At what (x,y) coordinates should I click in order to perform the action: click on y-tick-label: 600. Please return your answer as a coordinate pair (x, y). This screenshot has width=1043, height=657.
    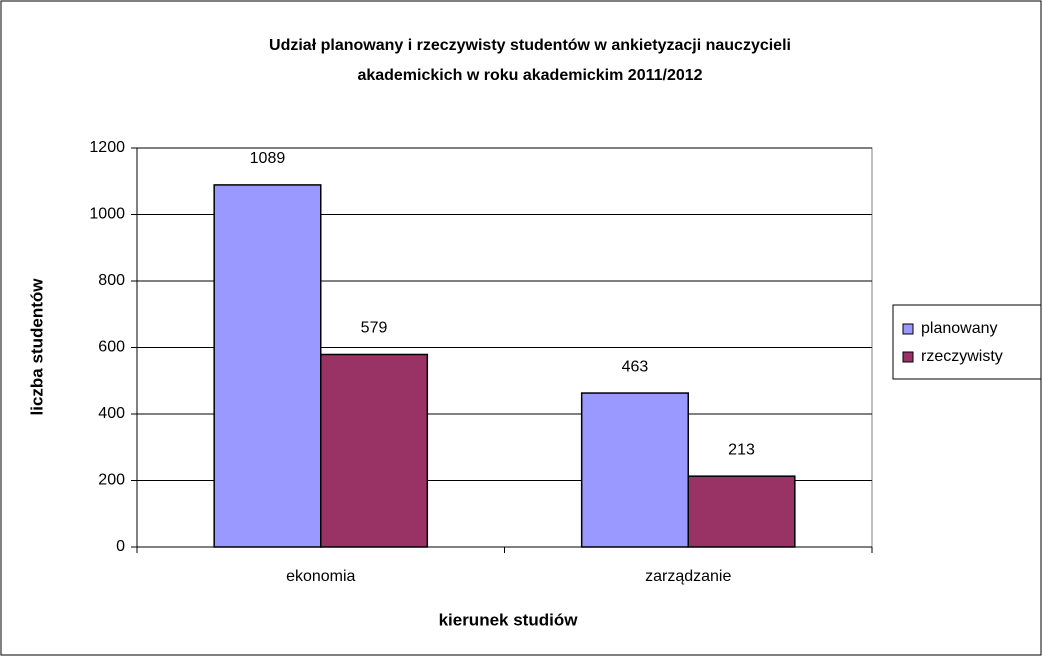
    Looking at the image, I should click on (111, 347).